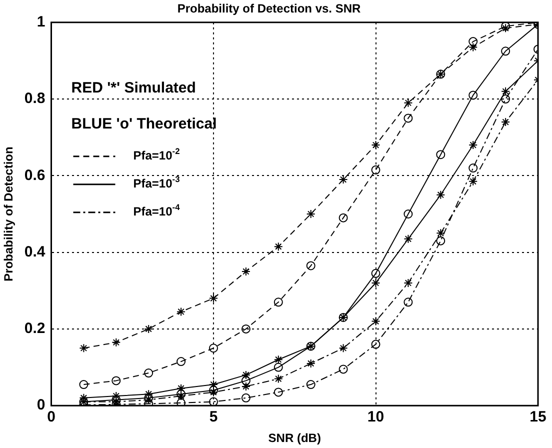 The height and width of the screenshot is (448, 552). Describe the element at coordinates (294, 438) in the screenshot. I see `x-axis-title: SNR (dB)` at that location.